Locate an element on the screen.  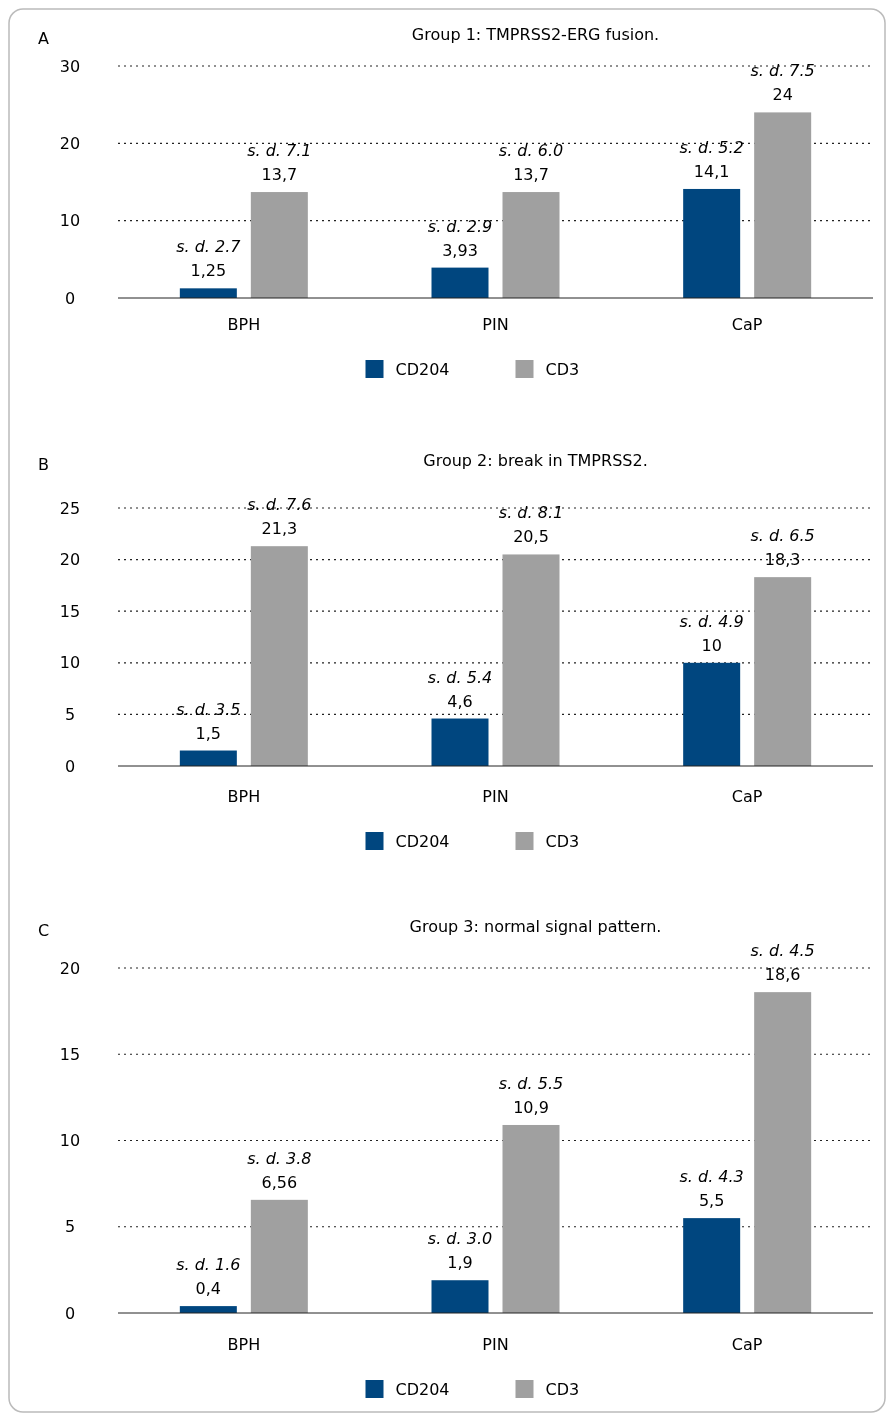
chart-title: Group 1: TMPRSS2-ERG fusion. is located at coordinates (535, 34).